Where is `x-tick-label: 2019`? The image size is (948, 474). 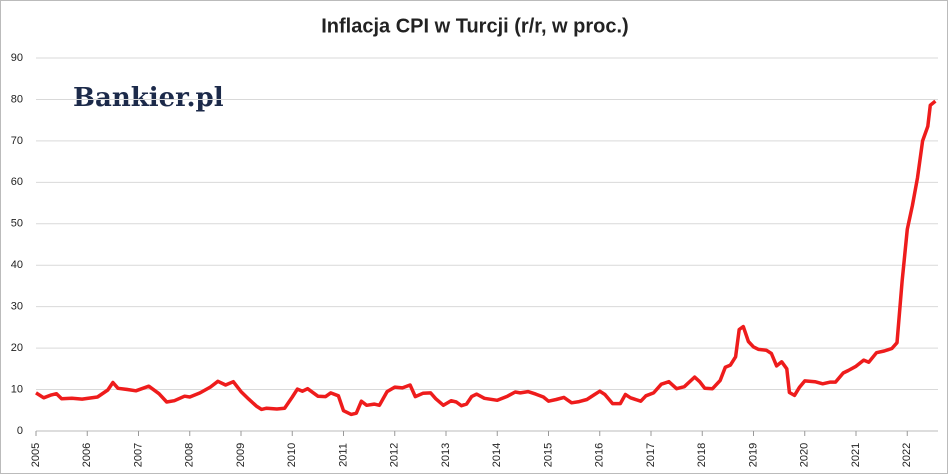 x-tick-label: 2019 is located at coordinates (753, 455).